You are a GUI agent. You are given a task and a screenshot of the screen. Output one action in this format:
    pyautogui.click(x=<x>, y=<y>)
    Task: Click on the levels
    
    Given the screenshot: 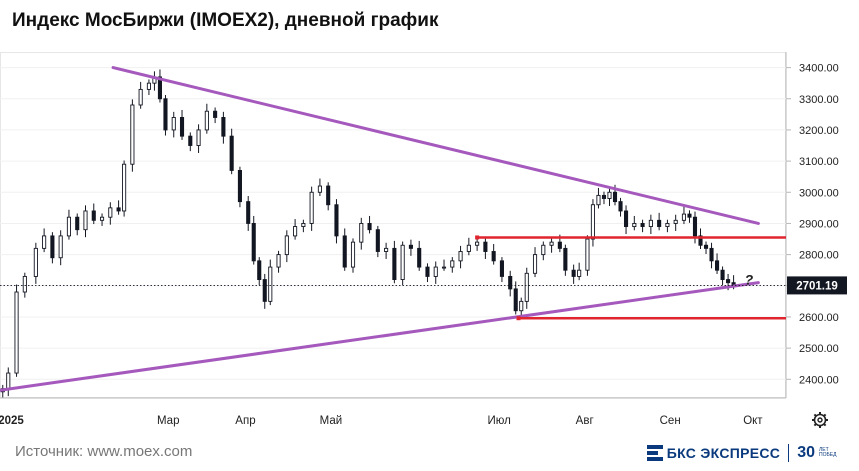 What is the action you would take?
    pyautogui.click(x=630, y=278)
    